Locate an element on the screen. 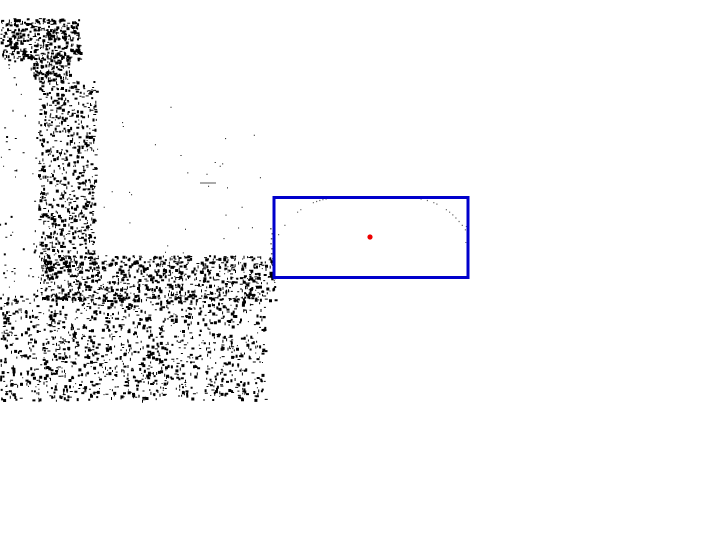  center-marker is located at coordinates (370, 237).